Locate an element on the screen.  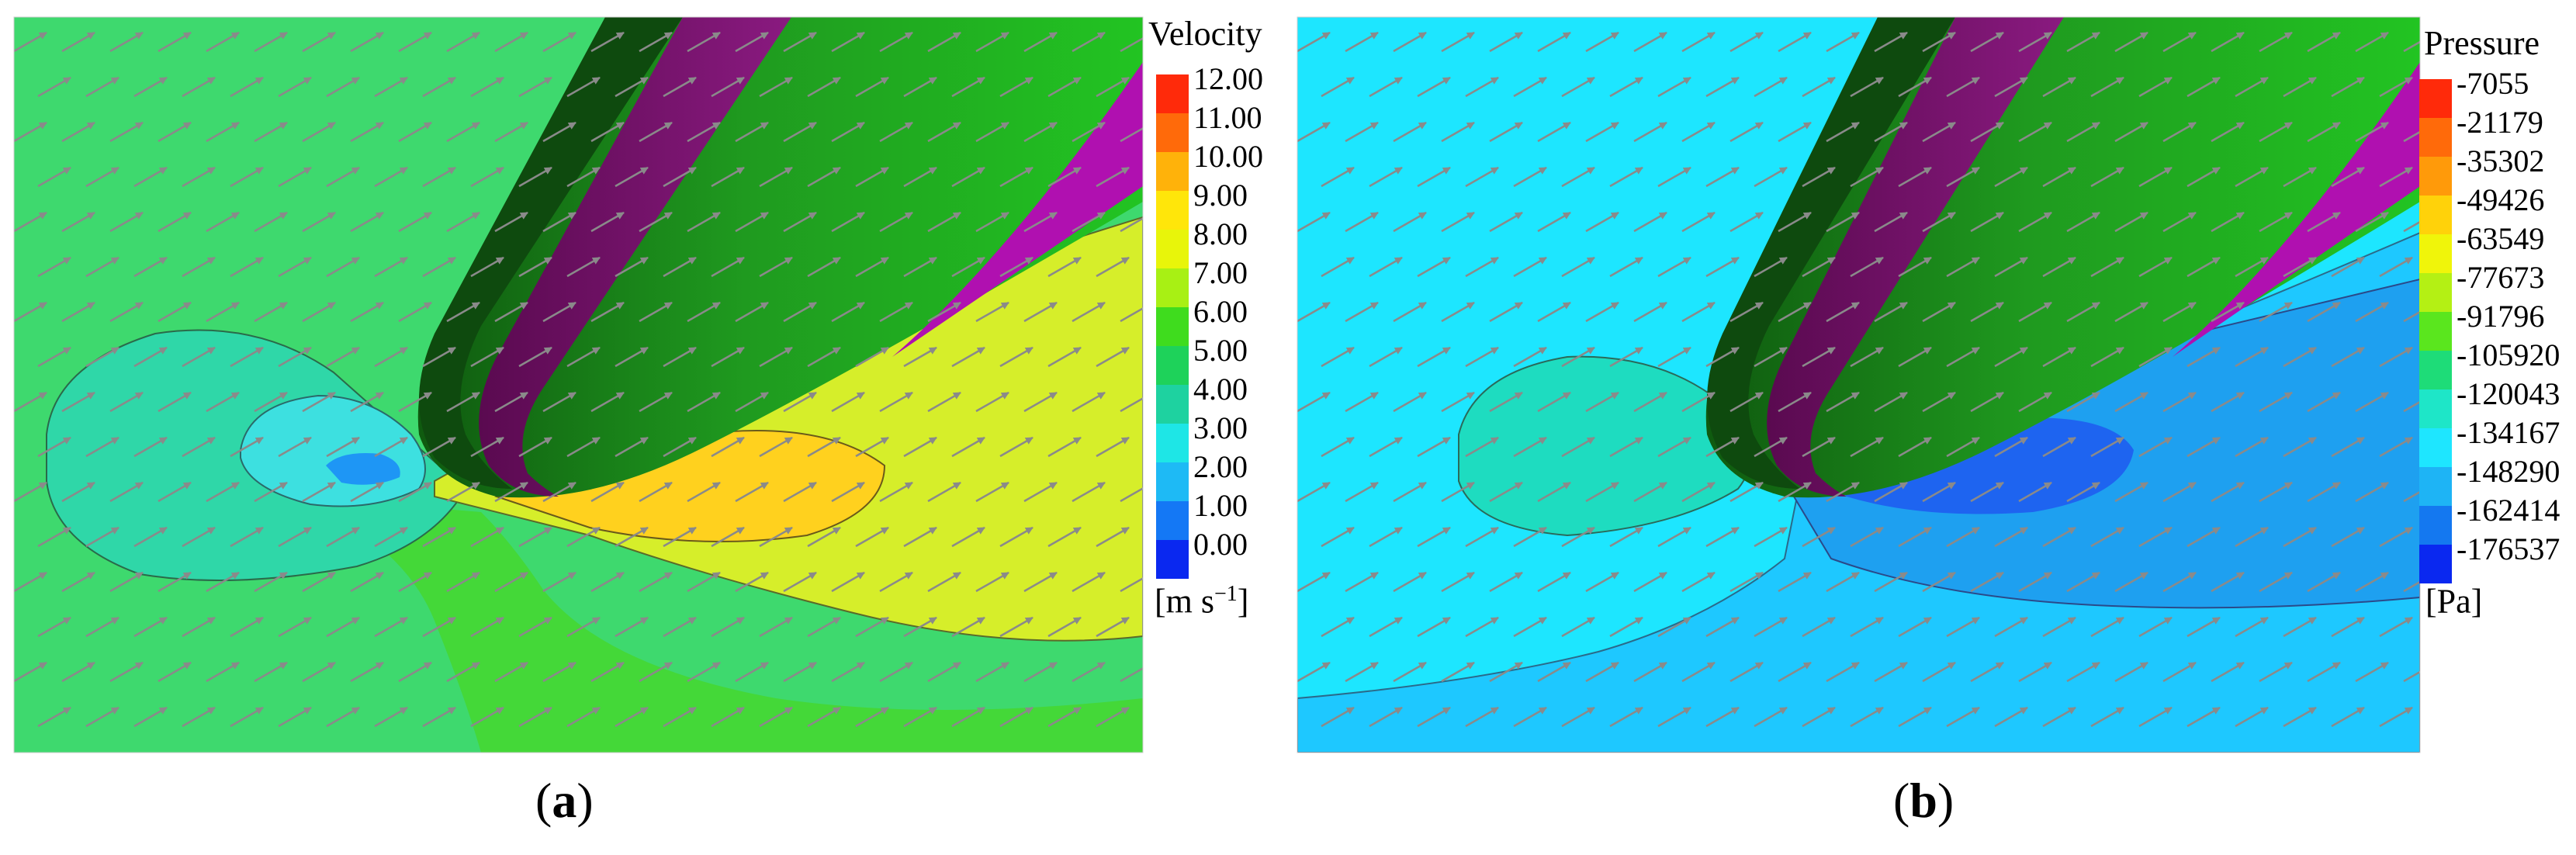
colorbar-tick-label: 1.00 is located at coordinates (1220, 506).